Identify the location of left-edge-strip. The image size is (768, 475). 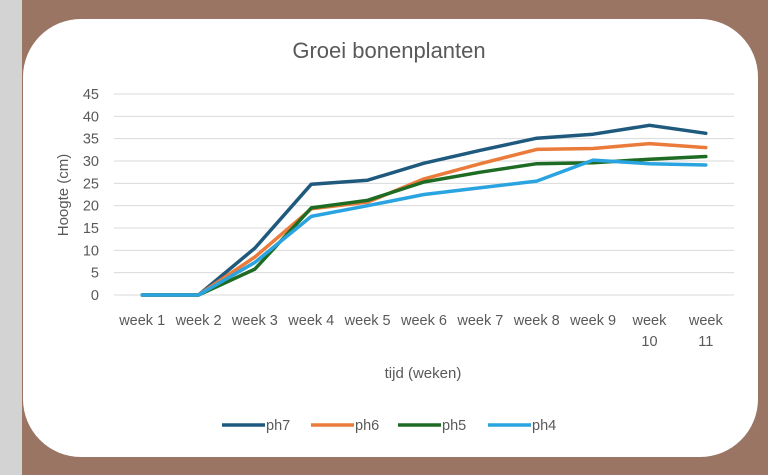
(11, 237).